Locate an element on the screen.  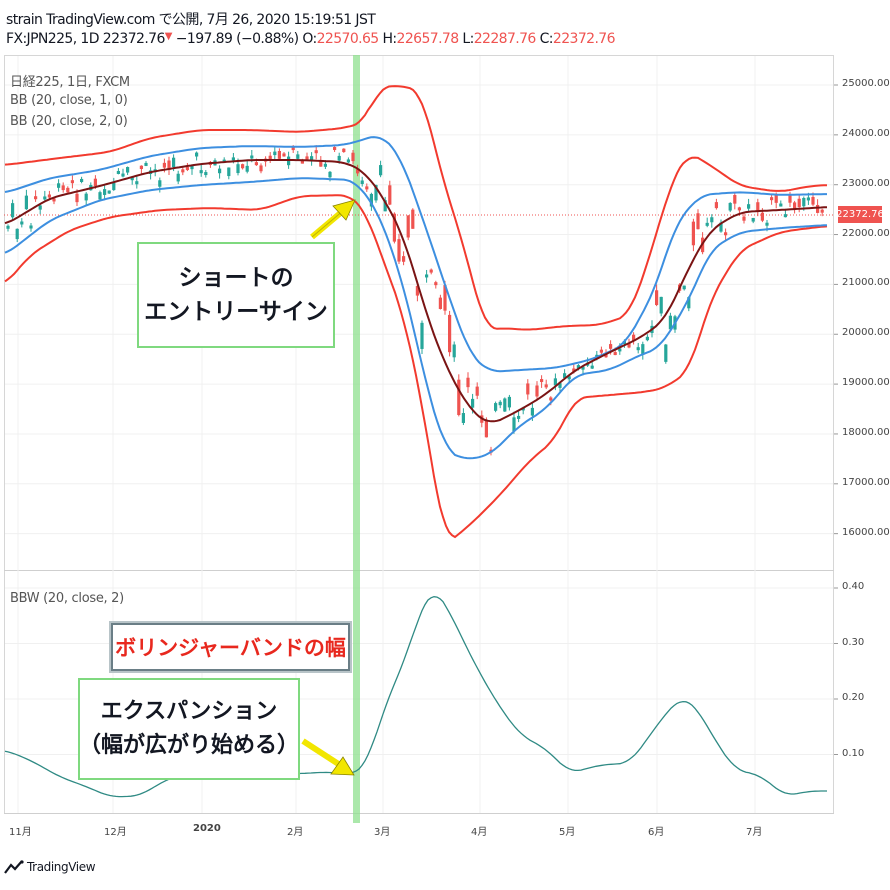
arrow-expansion-icon is located at coordinates (328, 757).